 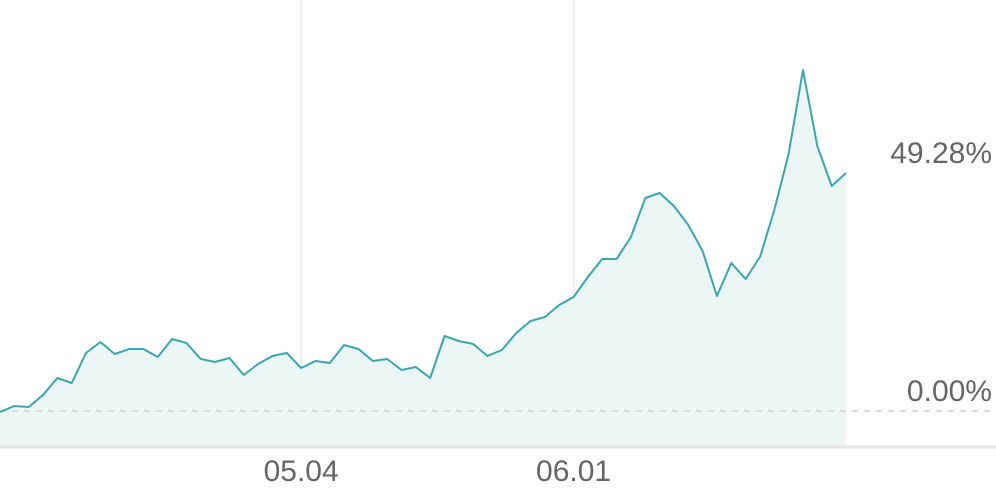 I want to click on zero-value-label: 0.00%, so click(x=949, y=391).